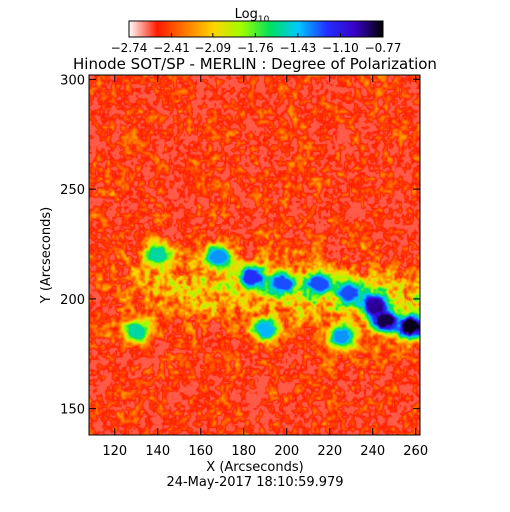  Describe the element at coordinates (72, 300) in the screenshot. I see `y-tick-label: 200` at that location.